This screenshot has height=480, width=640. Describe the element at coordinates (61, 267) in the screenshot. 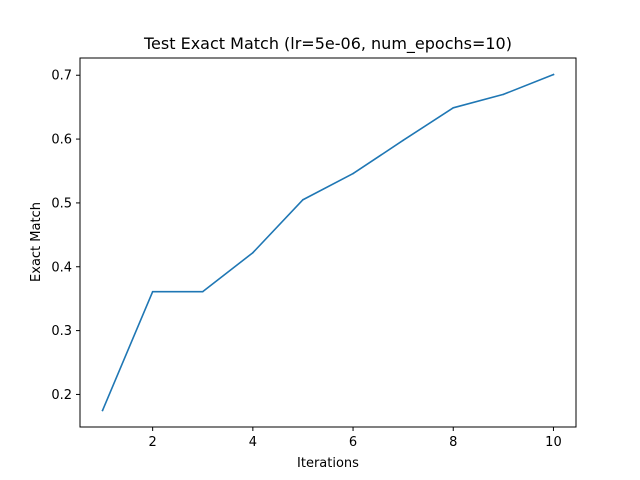

I see `y-tick-label: 0.4` at that location.